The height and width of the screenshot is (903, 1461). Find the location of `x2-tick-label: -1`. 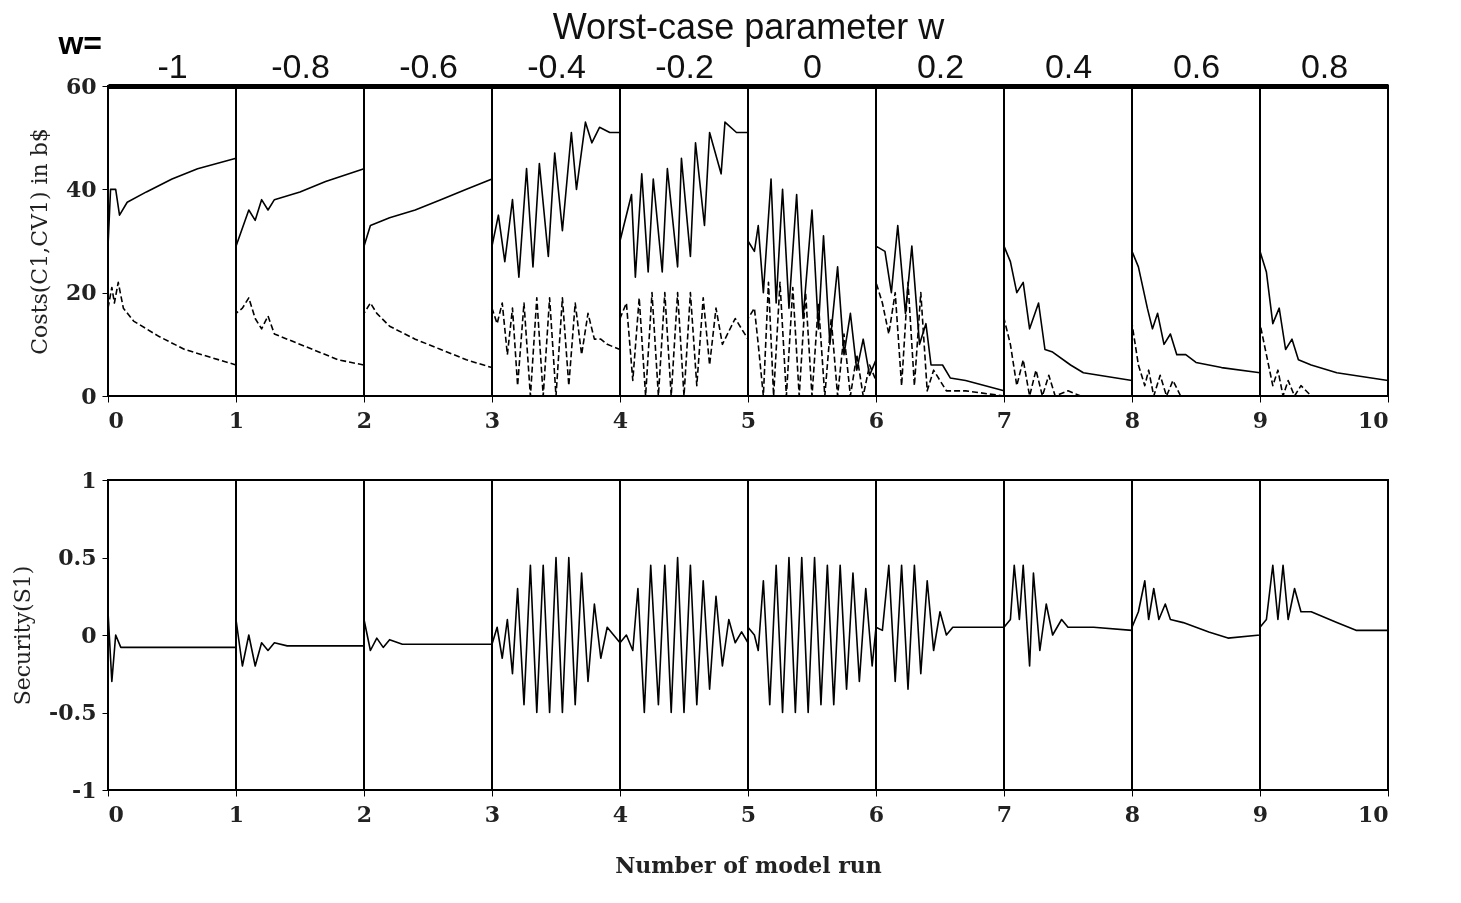

x2-tick-label: -1 is located at coordinates (172, 65).